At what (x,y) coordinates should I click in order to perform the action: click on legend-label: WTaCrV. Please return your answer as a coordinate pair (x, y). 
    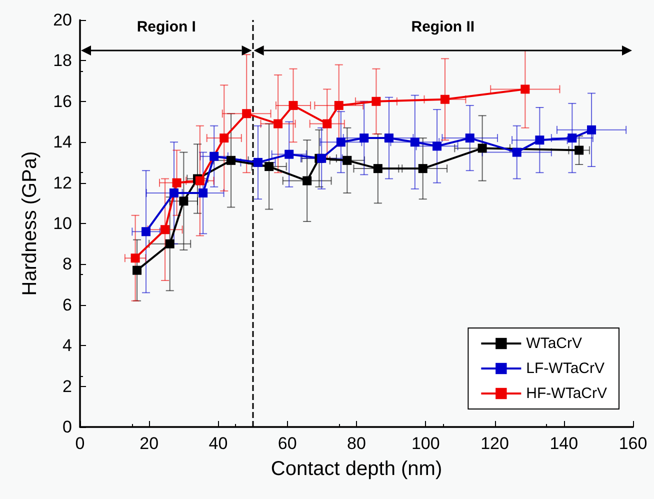
    Looking at the image, I should click on (554, 343).